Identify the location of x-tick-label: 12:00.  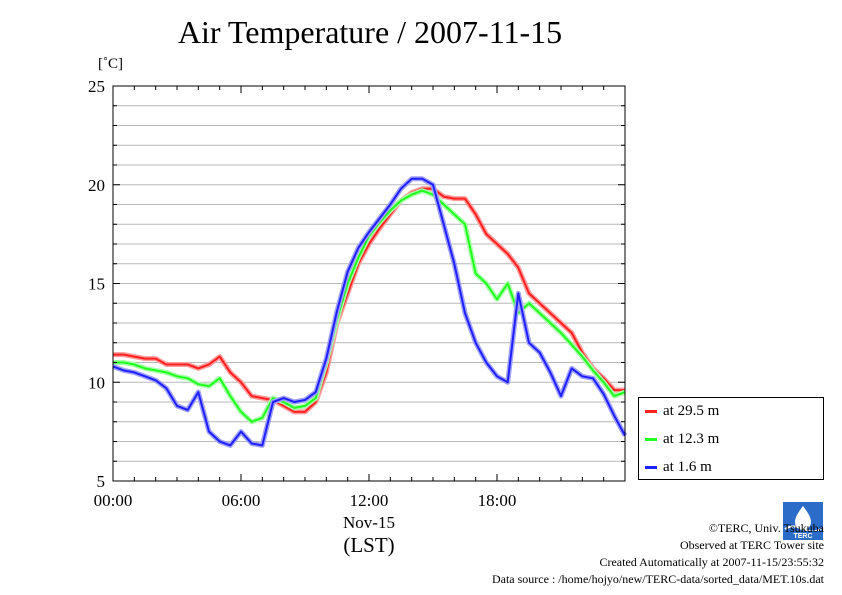
(369, 500).